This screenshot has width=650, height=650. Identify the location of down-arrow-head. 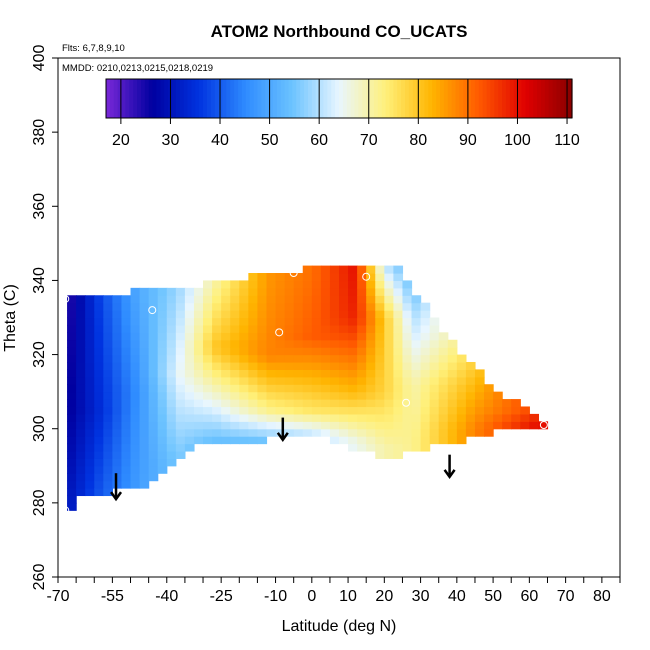
(116, 496).